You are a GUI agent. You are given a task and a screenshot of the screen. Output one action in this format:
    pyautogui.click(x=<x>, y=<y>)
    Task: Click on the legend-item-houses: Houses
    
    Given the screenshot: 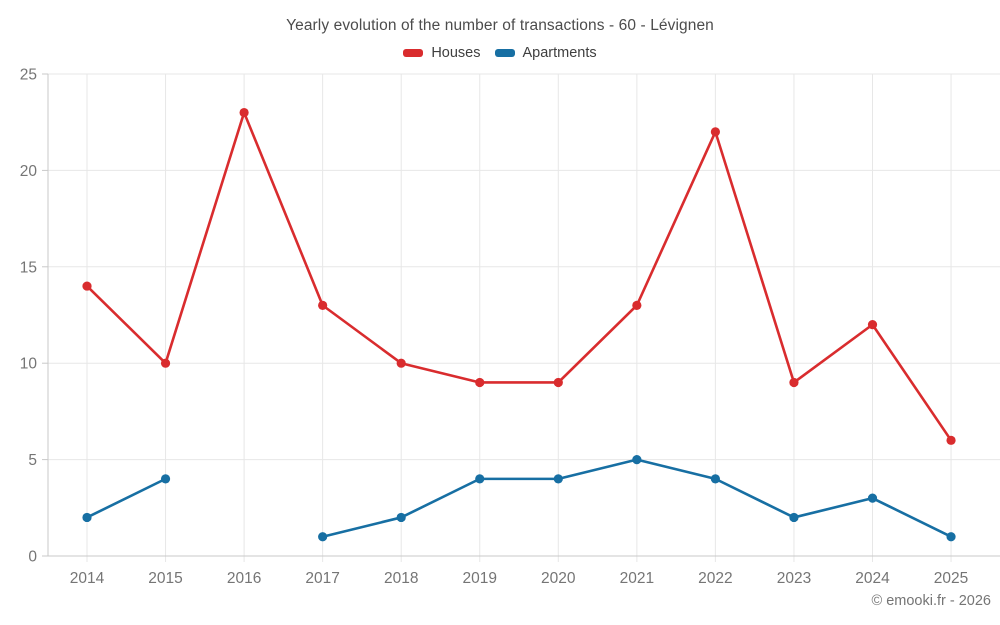 What is the action you would take?
    pyautogui.click(x=442, y=53)
    